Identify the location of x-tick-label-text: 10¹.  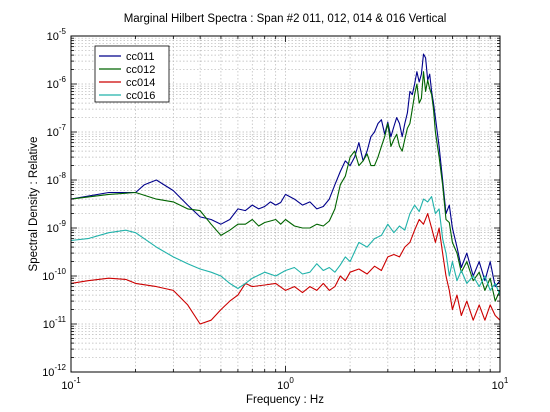
(500, 384).